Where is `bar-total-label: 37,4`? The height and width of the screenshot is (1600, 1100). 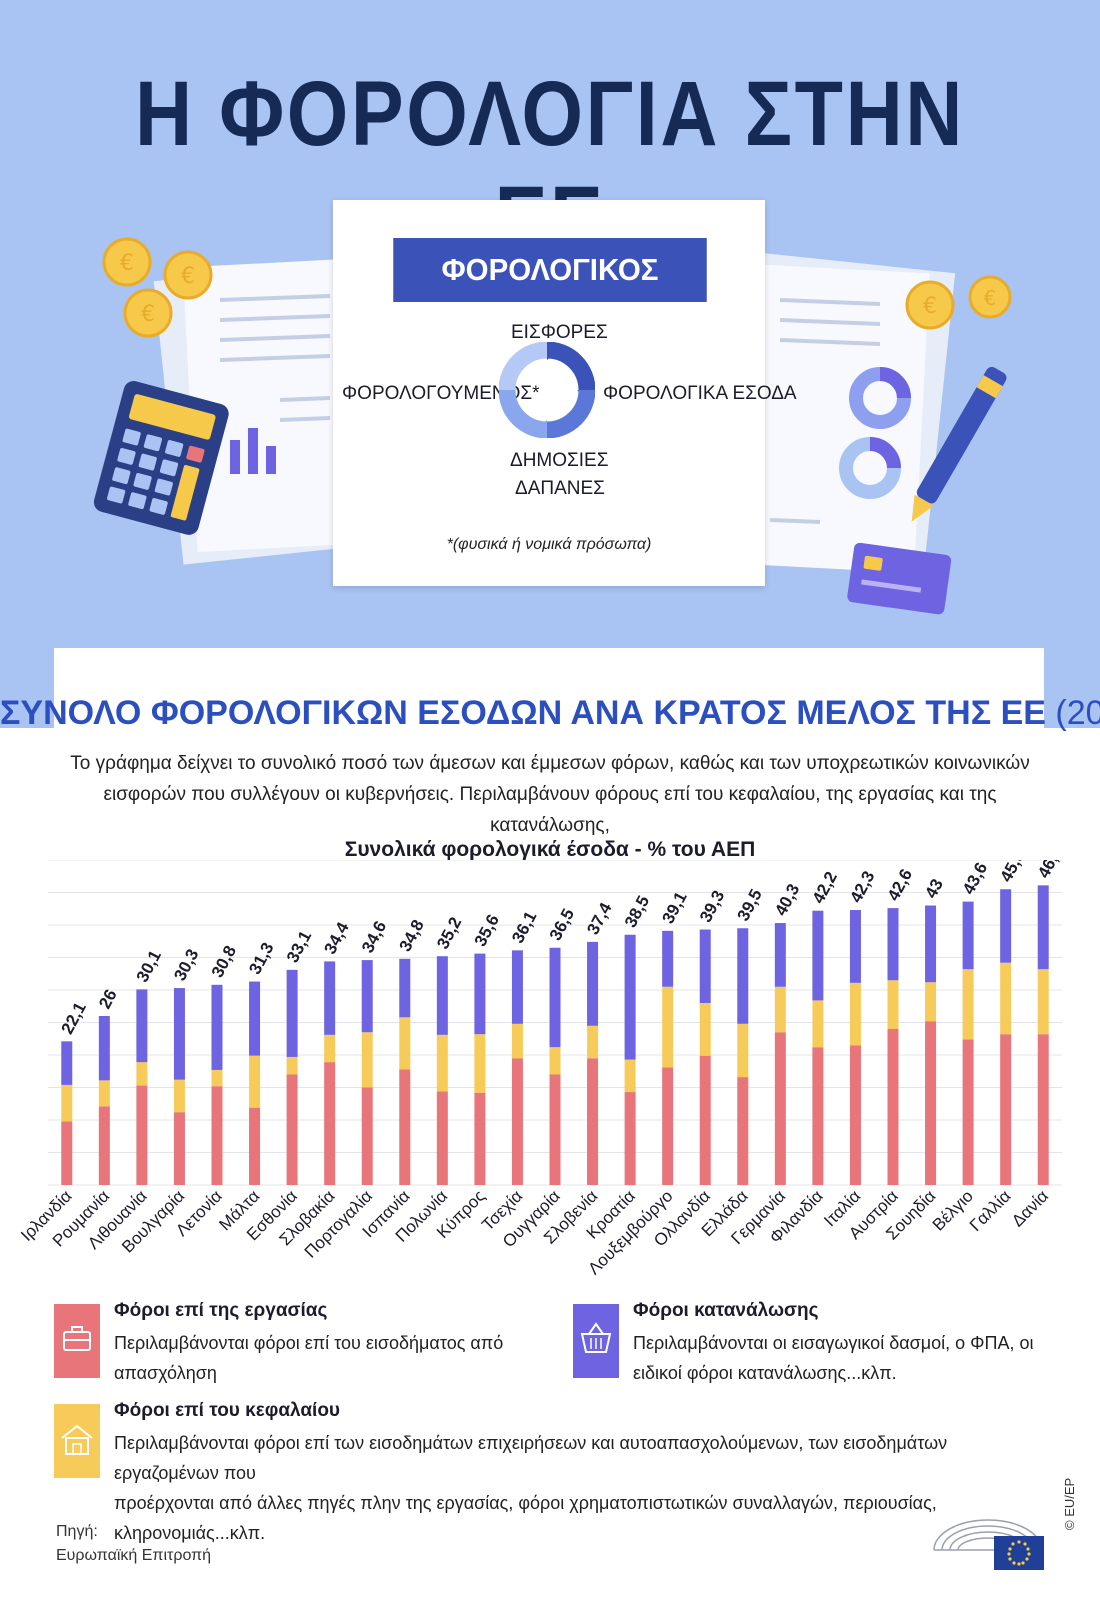
bar-total-label: 37,4 is located at coordinates (599, 918).